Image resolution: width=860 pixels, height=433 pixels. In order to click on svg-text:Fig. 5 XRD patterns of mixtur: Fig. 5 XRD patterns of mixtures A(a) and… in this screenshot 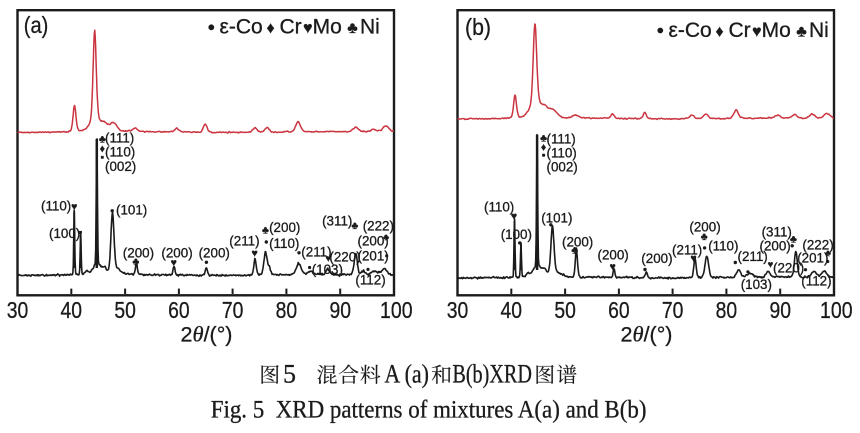, I will do `click(429, 410)`.